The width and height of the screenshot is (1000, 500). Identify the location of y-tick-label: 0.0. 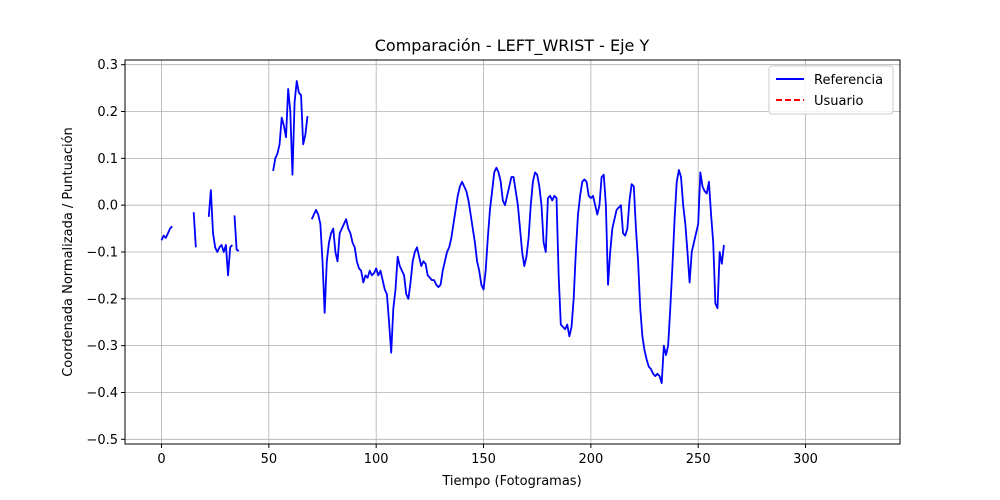
(107, 206).